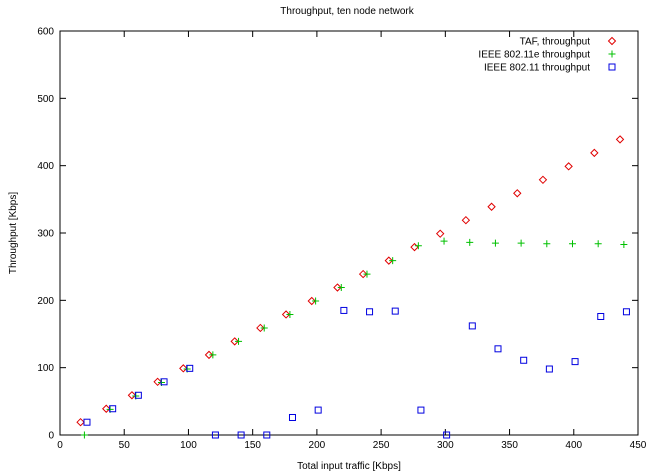 This screenshot has height=473, width=655. I want to click on y-axis-title: Throughput [Kbps], so click(13, 233).